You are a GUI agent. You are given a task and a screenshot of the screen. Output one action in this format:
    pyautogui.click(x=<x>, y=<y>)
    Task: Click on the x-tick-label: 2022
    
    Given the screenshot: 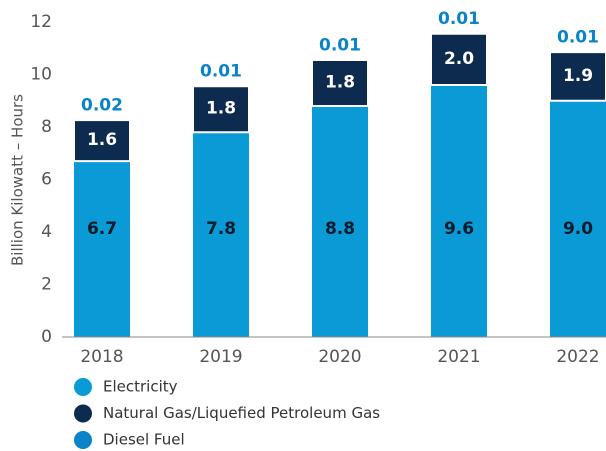 What is the action you would take?
    pyautogui.click(x=577, y=357)
    